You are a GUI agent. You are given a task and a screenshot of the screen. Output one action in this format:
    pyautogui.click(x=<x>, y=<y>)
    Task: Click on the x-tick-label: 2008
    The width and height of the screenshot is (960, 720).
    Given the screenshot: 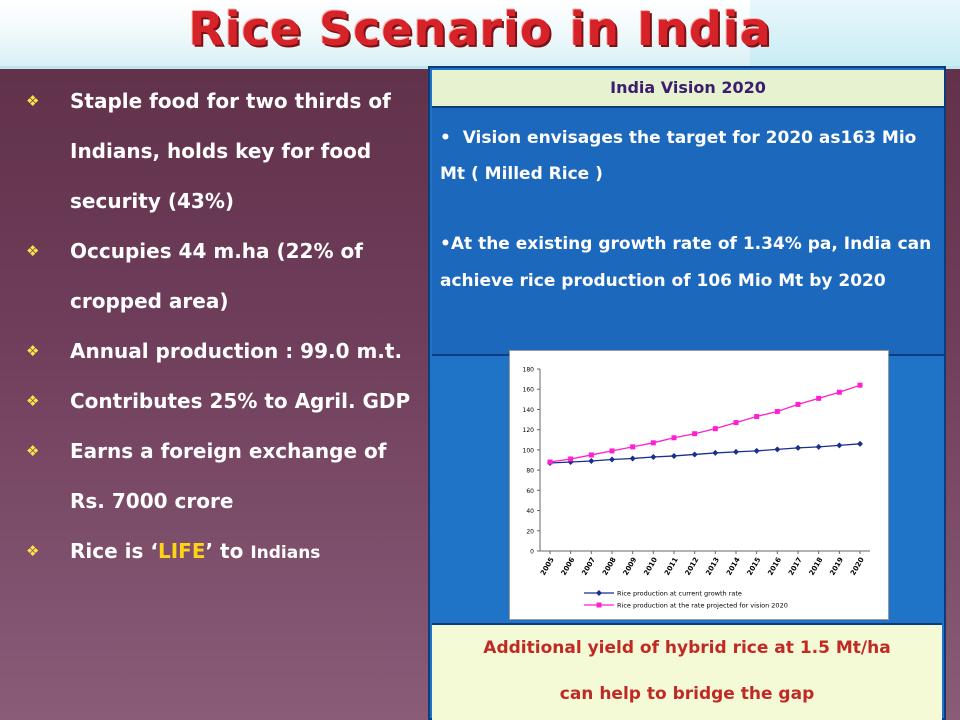 What is the action you would take?
    pyautogui.click(x=609, y=566)
    